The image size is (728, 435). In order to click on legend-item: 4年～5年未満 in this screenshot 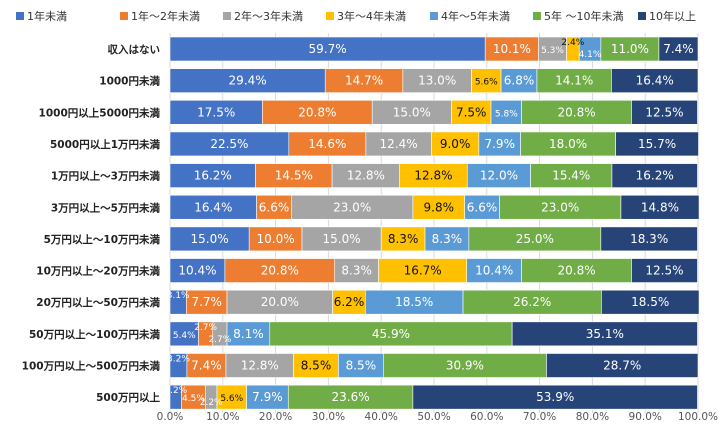, I will do `click(470, 16)`.